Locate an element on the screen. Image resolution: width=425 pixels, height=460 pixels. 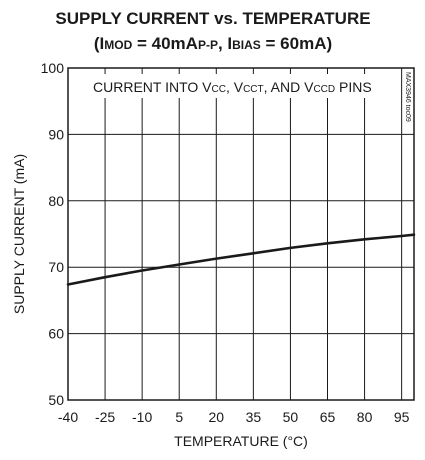
x-tick-label: -25 is located at coordinates (105, 417).